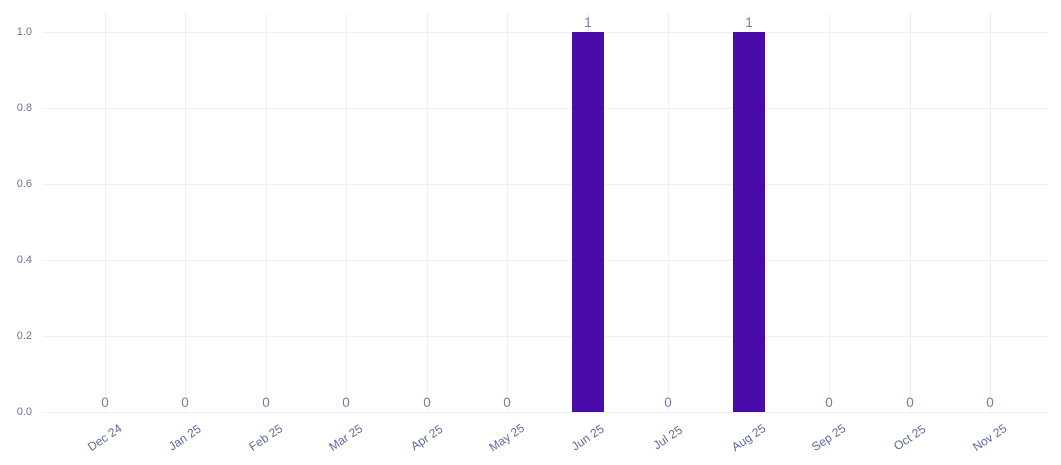 This screenshot has height=465, width=1061. What do you see at coordinates (427, 437) in the screenshot?
I see `x-axis-tick-label: Apr 25` at bounding box center [427, 437].